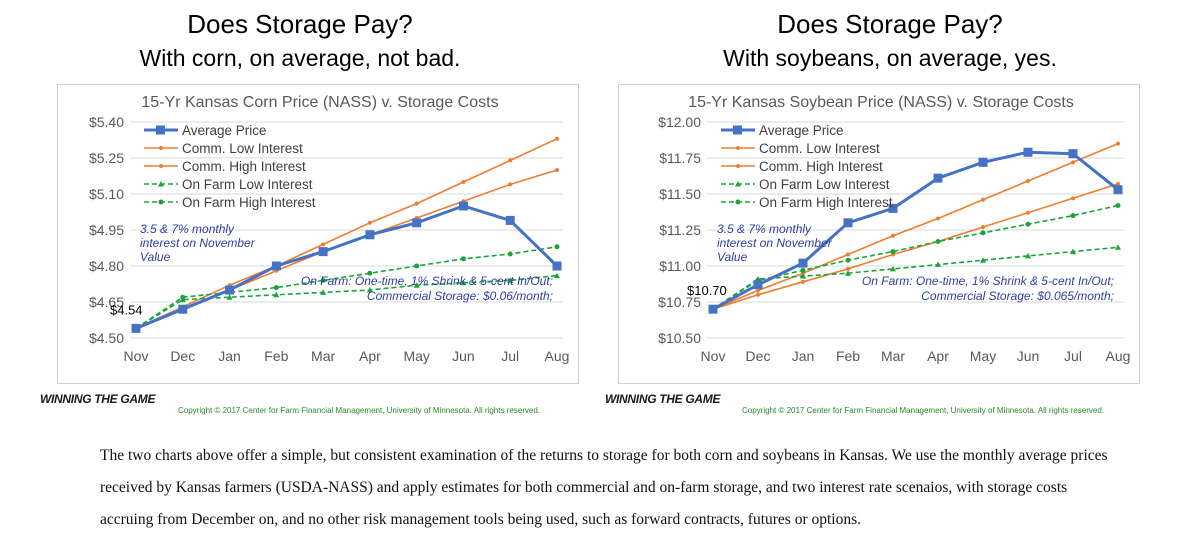 The height and width of the screenshot is (540, 1200). What do you see at coordinates (557, 356) in the screenshot?
I see `x-tick-label: Aug` at bounding box center [557, 356].